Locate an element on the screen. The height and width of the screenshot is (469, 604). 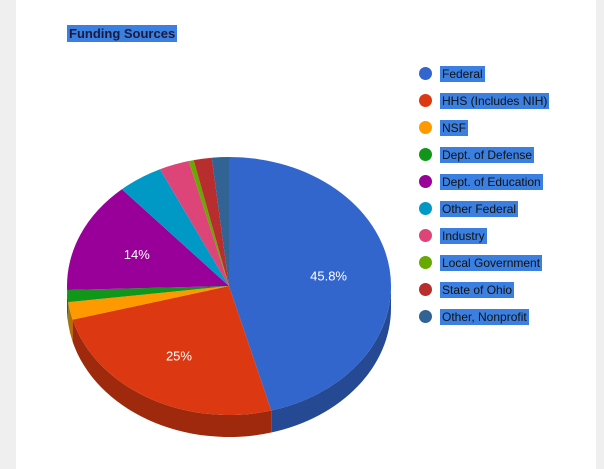
legend-label: Local Government is located at coordinates (491, 262).